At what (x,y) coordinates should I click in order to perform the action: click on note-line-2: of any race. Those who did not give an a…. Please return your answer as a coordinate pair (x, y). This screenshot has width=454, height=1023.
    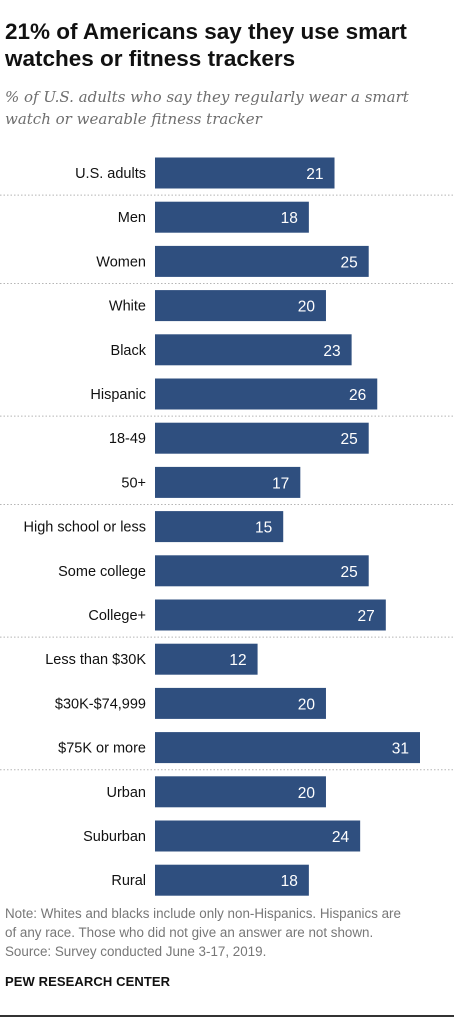
    Looking at the image, I should click on (189, 932).